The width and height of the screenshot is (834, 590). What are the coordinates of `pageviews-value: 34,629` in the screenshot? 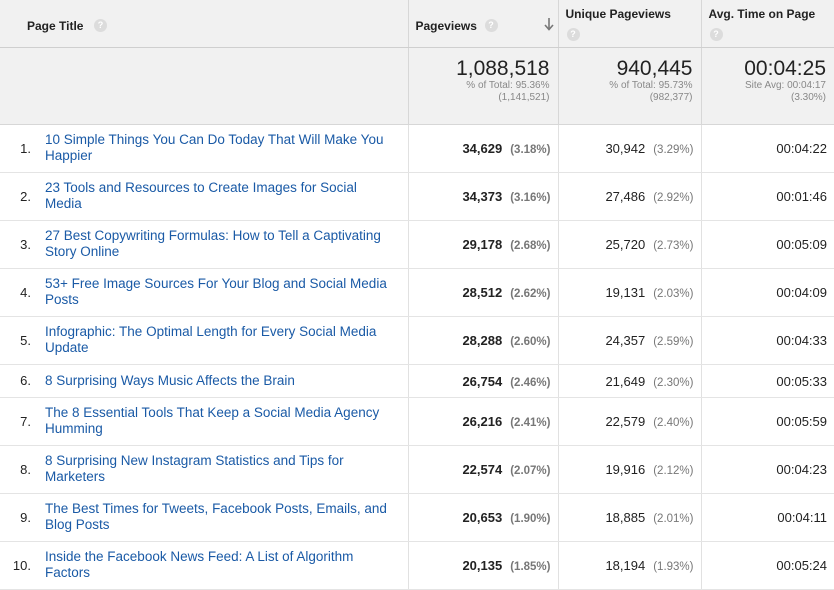 It's located at (482, 148).